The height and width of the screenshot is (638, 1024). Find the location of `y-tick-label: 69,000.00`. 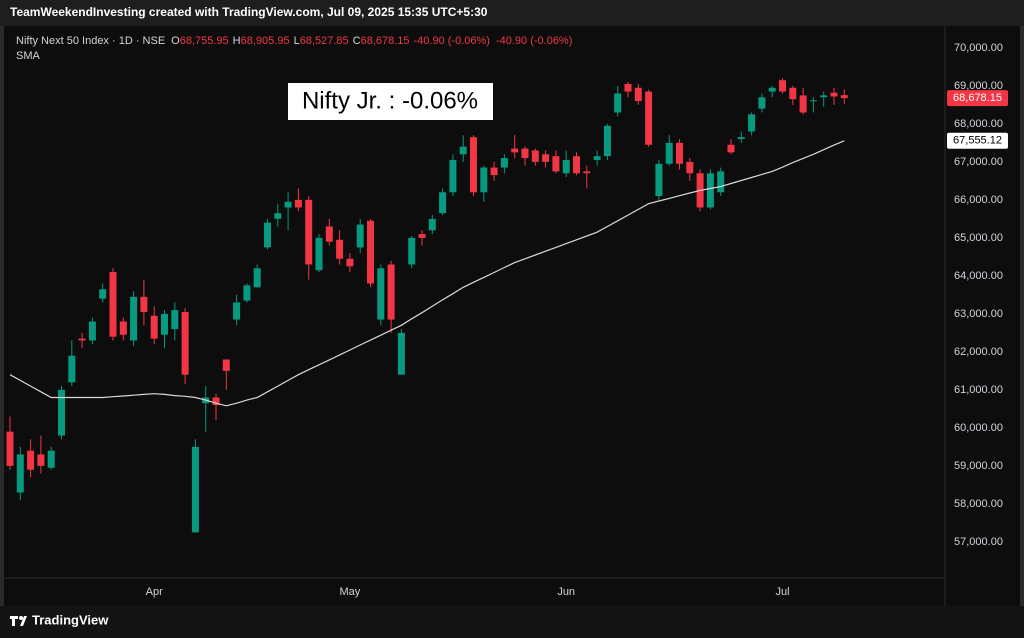

y-tick-label: 69,000.00 is located at coordinates (978, 86).